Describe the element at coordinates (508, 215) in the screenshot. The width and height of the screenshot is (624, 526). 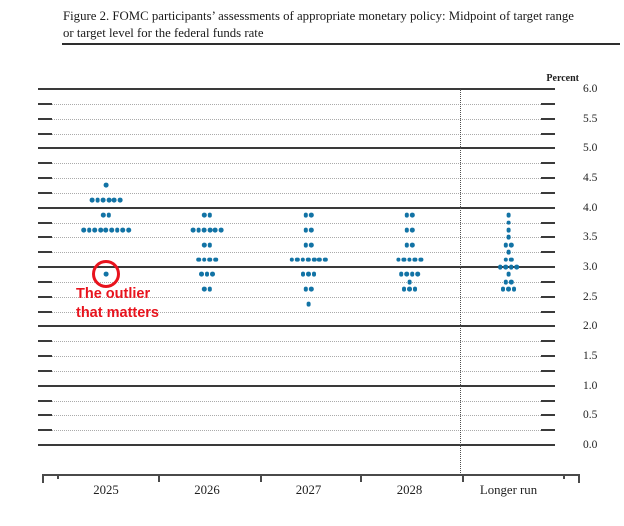
I see `dot-row-longer-run-3.875` at that location.